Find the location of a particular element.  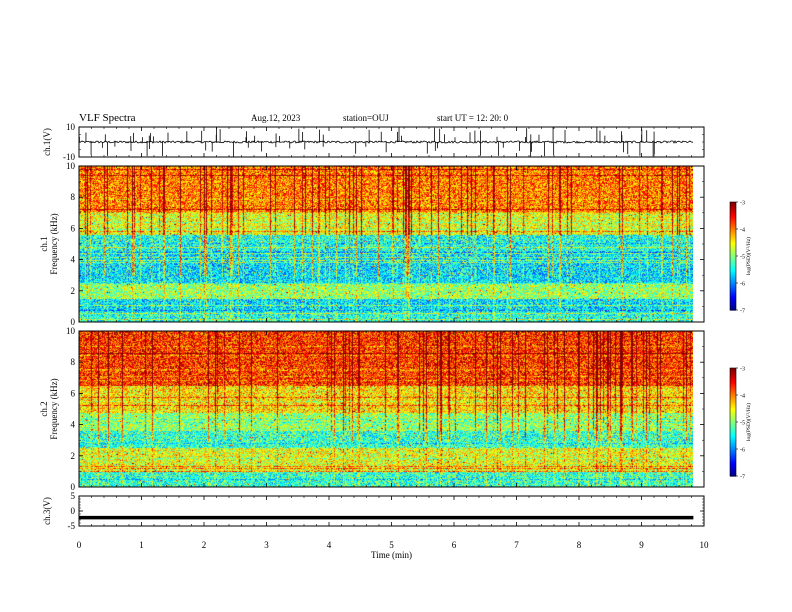

ch2-colorbar: -3 -4 -5 -6 -7 log(PSD)(V²/Hz) is located at coordinates (740, 424).